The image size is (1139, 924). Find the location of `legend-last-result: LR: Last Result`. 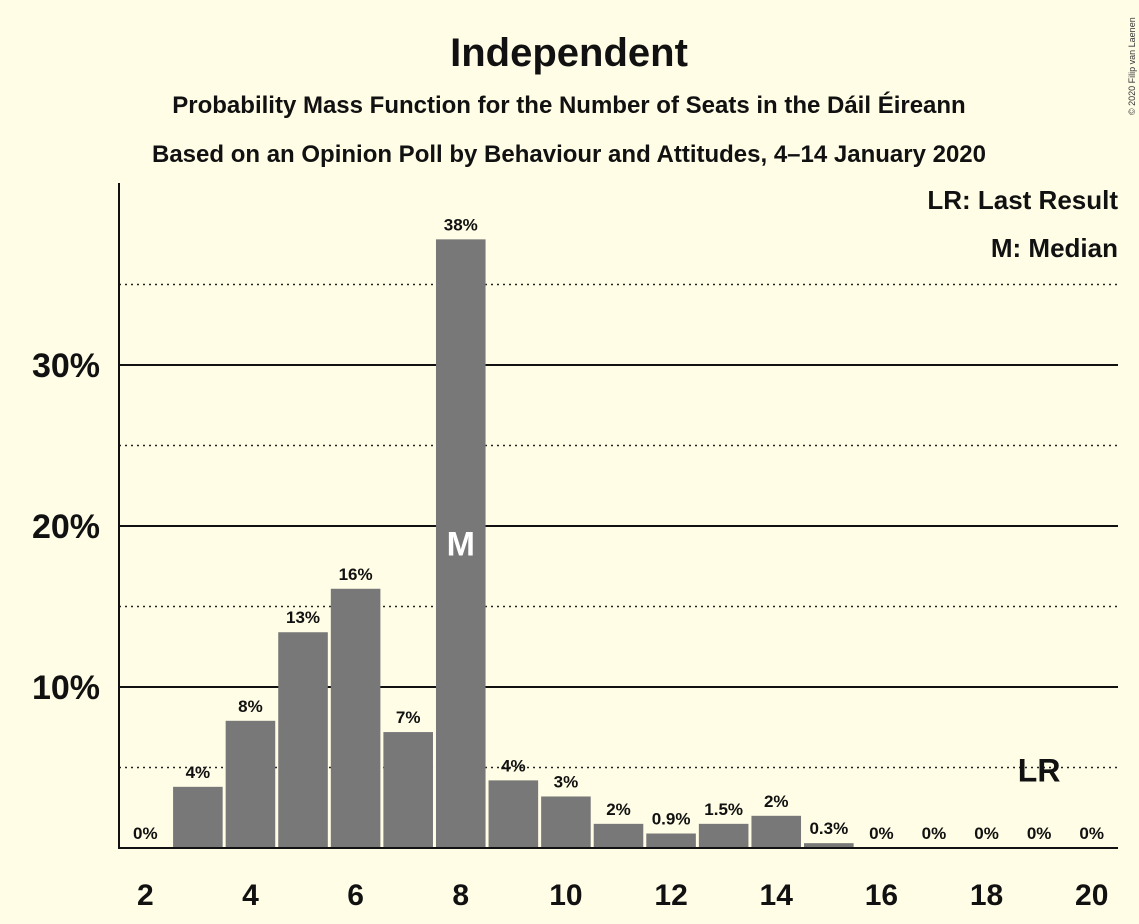

legend-last-result: LR: Last Result is located at coordinates (1022, 200).